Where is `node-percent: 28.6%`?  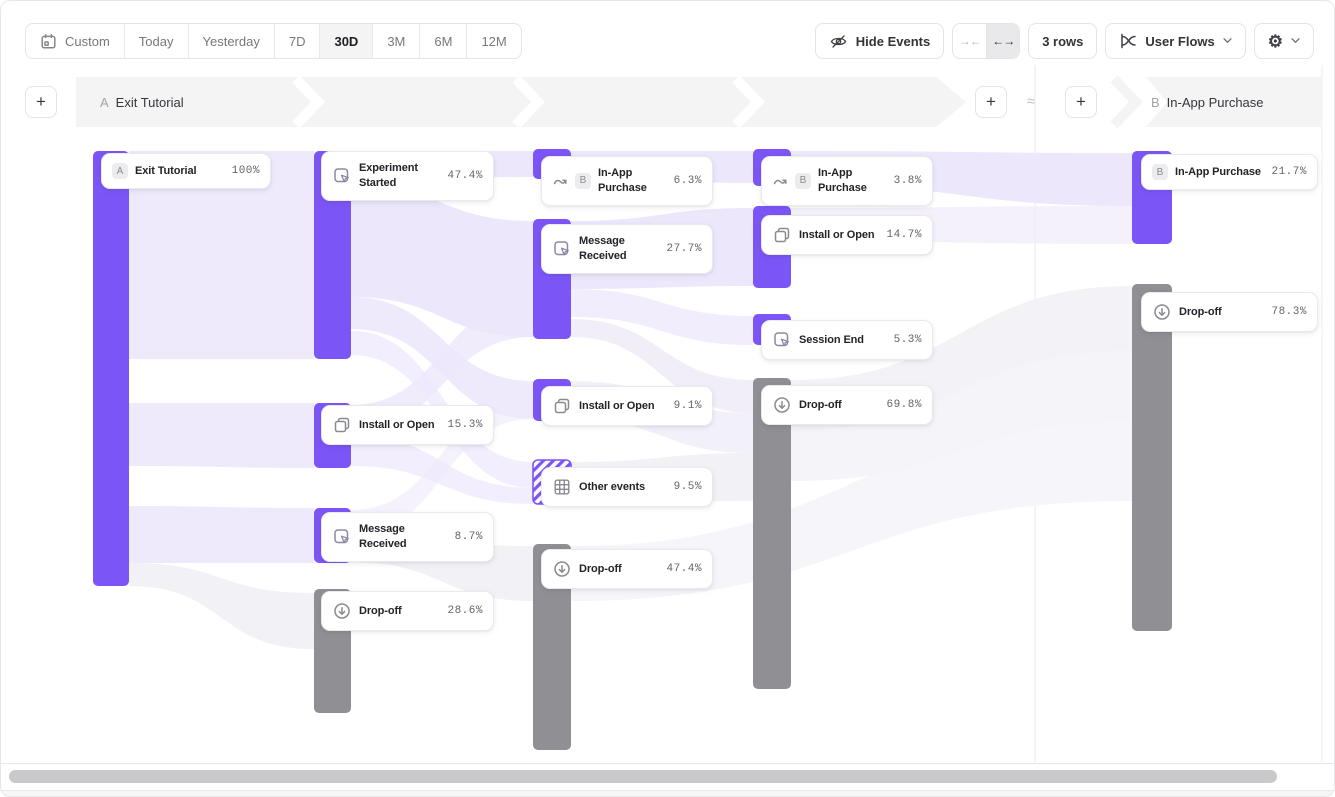
node-percent: 28.6% is located at coordinates (465, 611).